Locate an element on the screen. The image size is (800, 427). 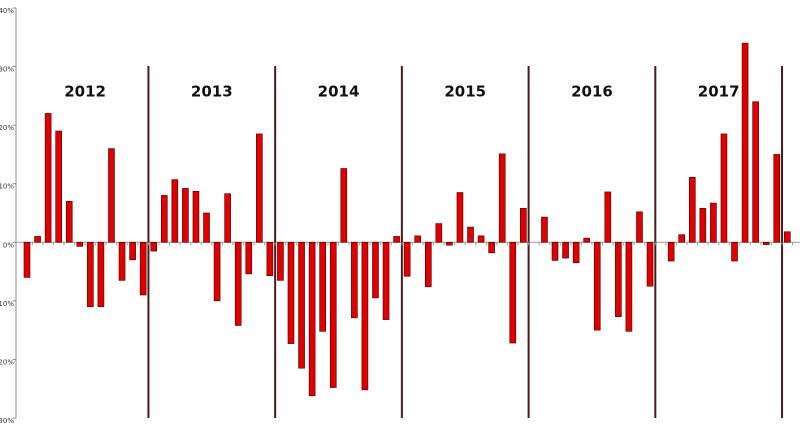
year-label: 2015 is located at coordinates (465, 92).